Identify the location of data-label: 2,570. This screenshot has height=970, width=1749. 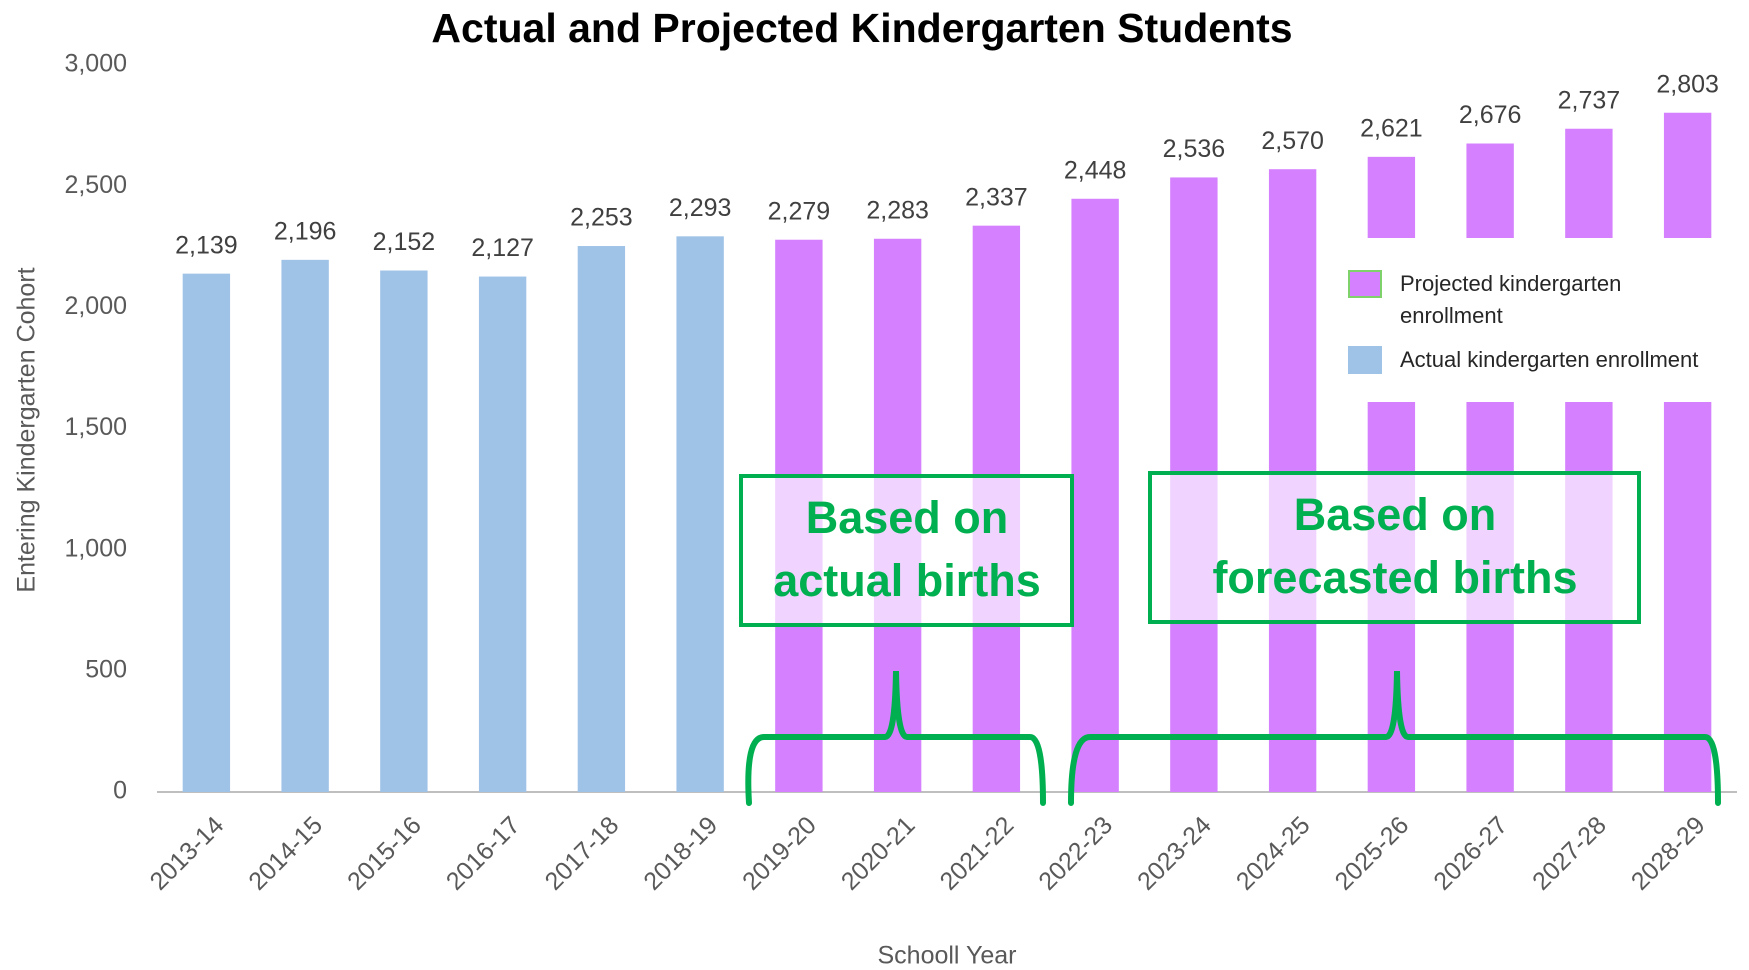
(1292, 141).